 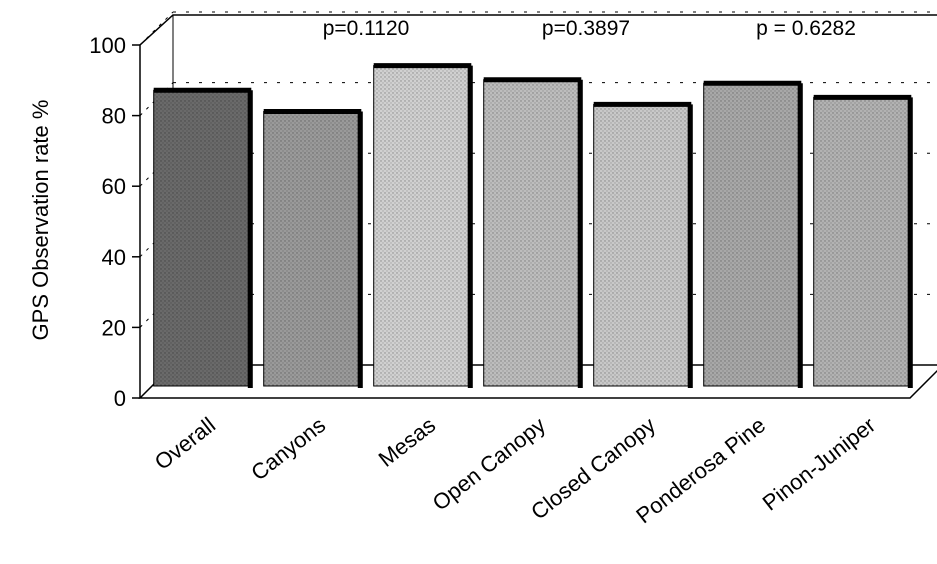 I want to click on p-value-label: p=0.3897, so click(x=586, y=28).